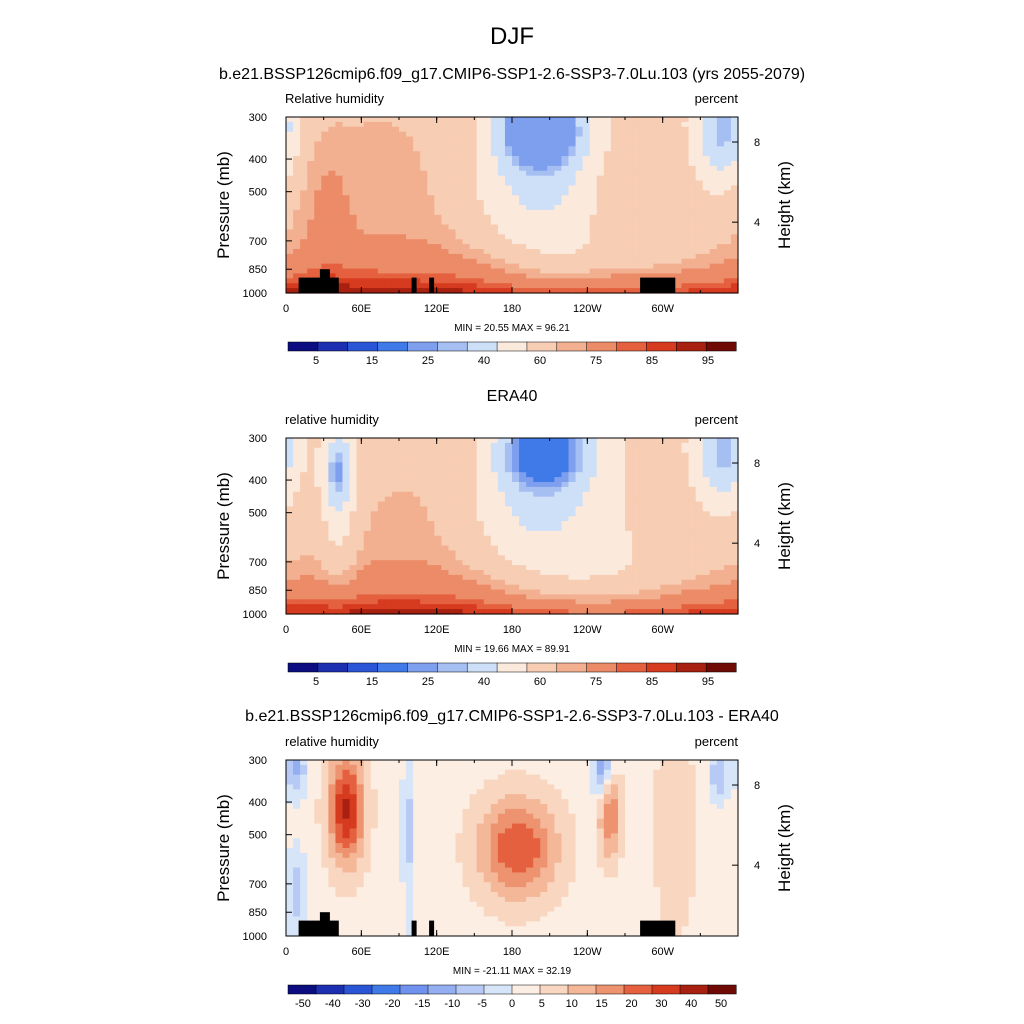  Describe the element at coordinates (512, 36) in the screenshot. I see `figure-title: DJF` at that location.